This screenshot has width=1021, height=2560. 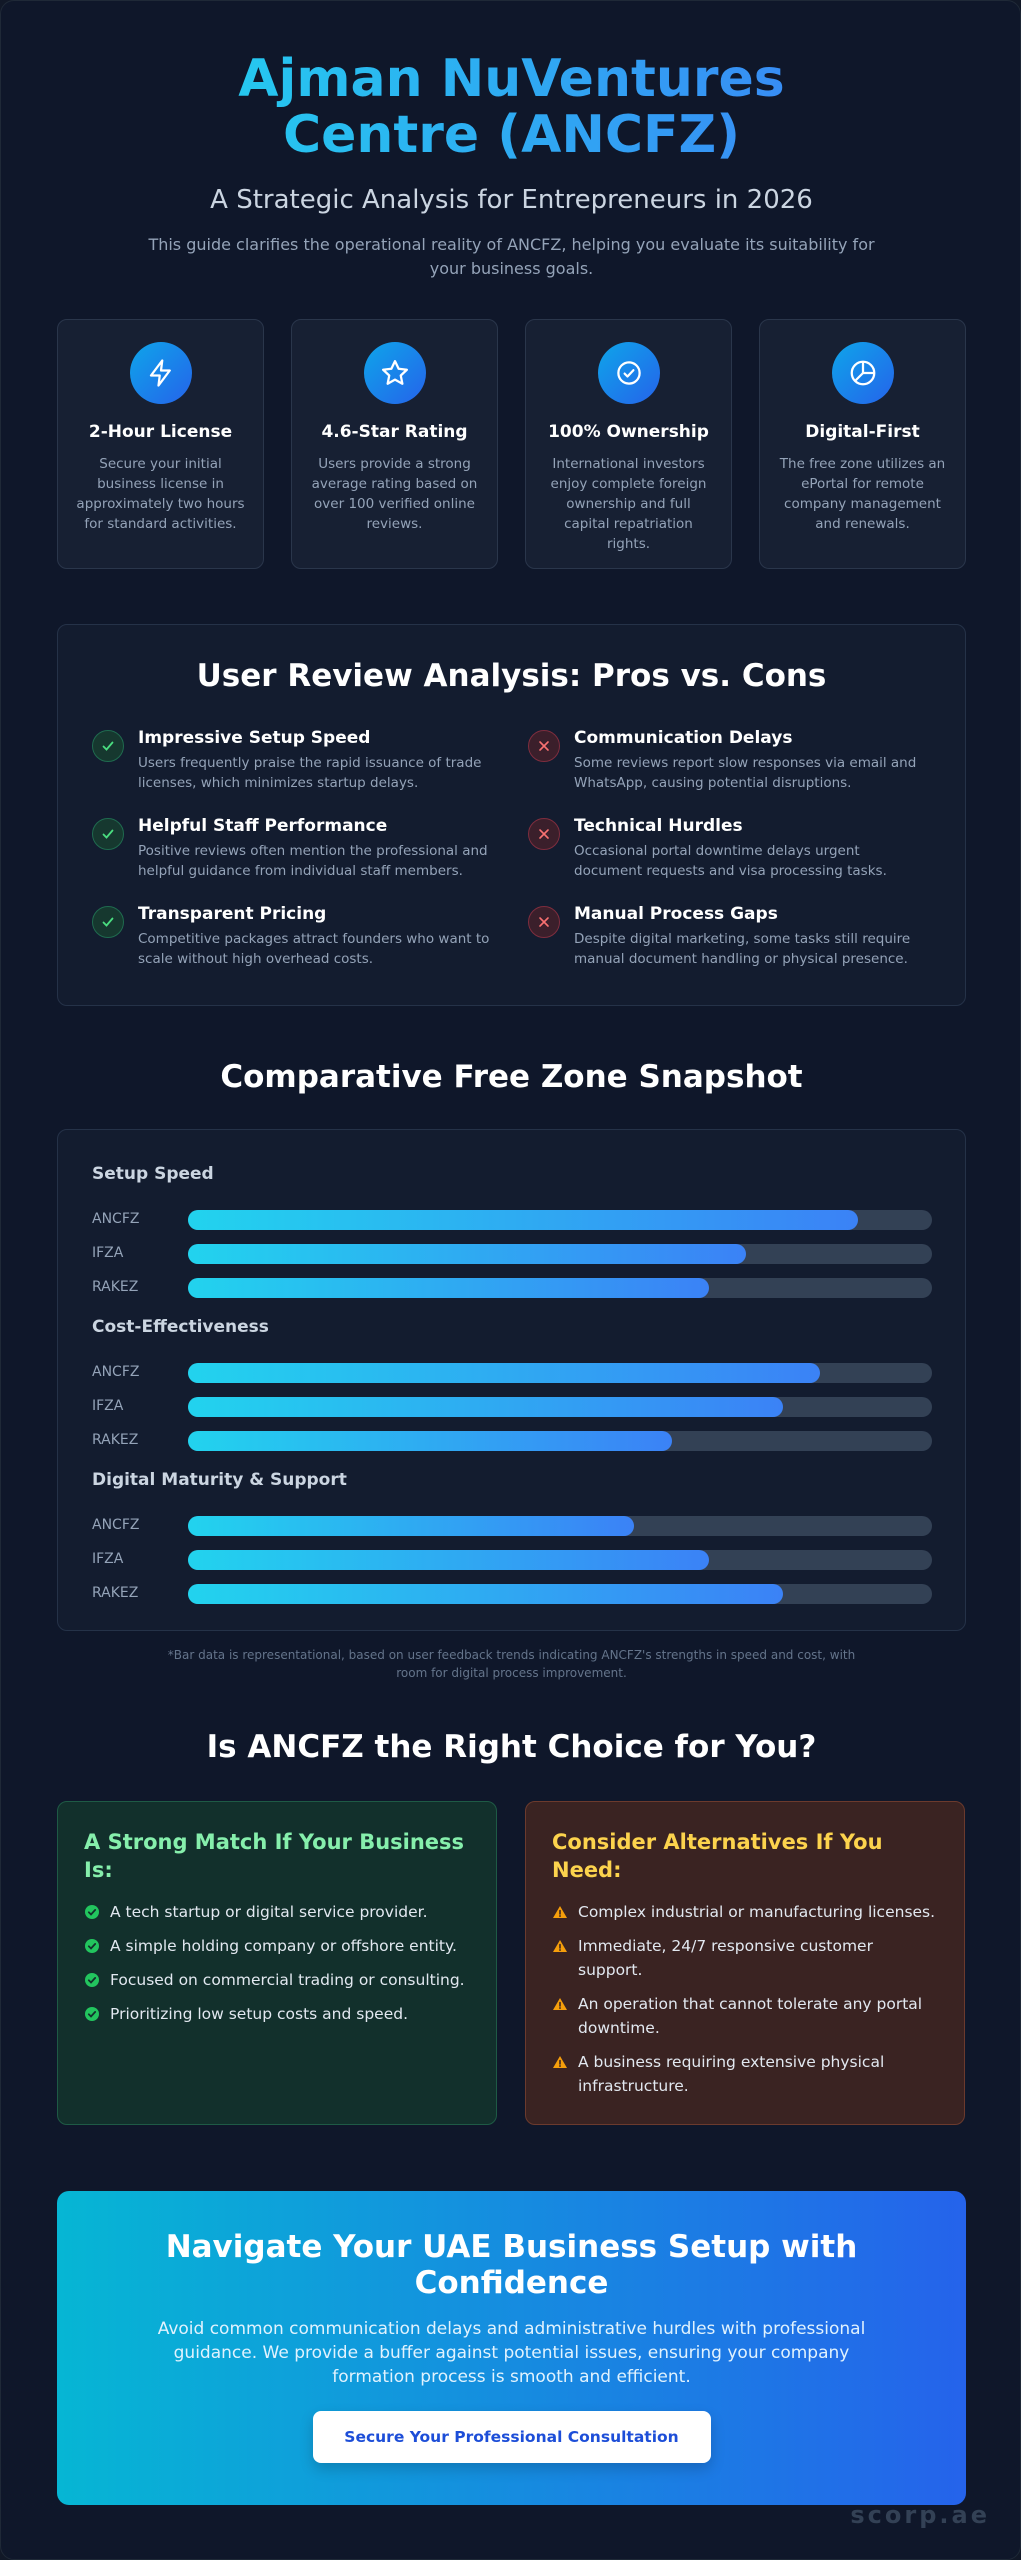 What do you see at coordinates (263, 826) in the screenshot?
I see `pro-title: Helpful Staff Performance` at bounding box center [263, 826].